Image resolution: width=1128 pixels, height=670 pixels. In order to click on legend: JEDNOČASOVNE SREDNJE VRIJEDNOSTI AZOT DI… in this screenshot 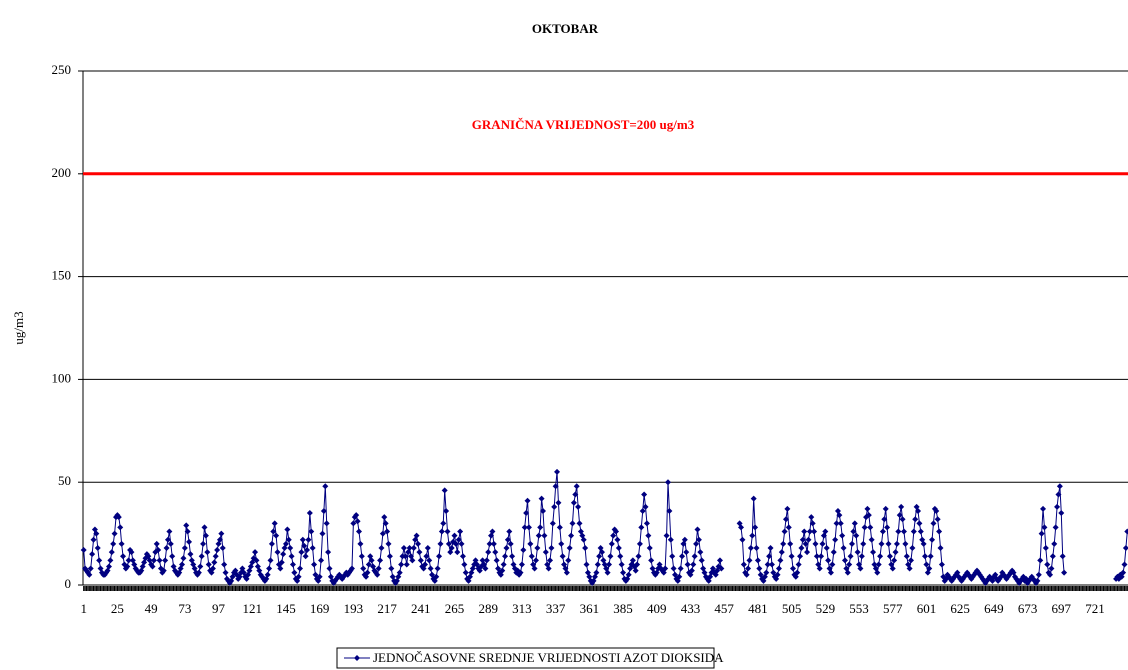, I will do `click(530, 658)`.